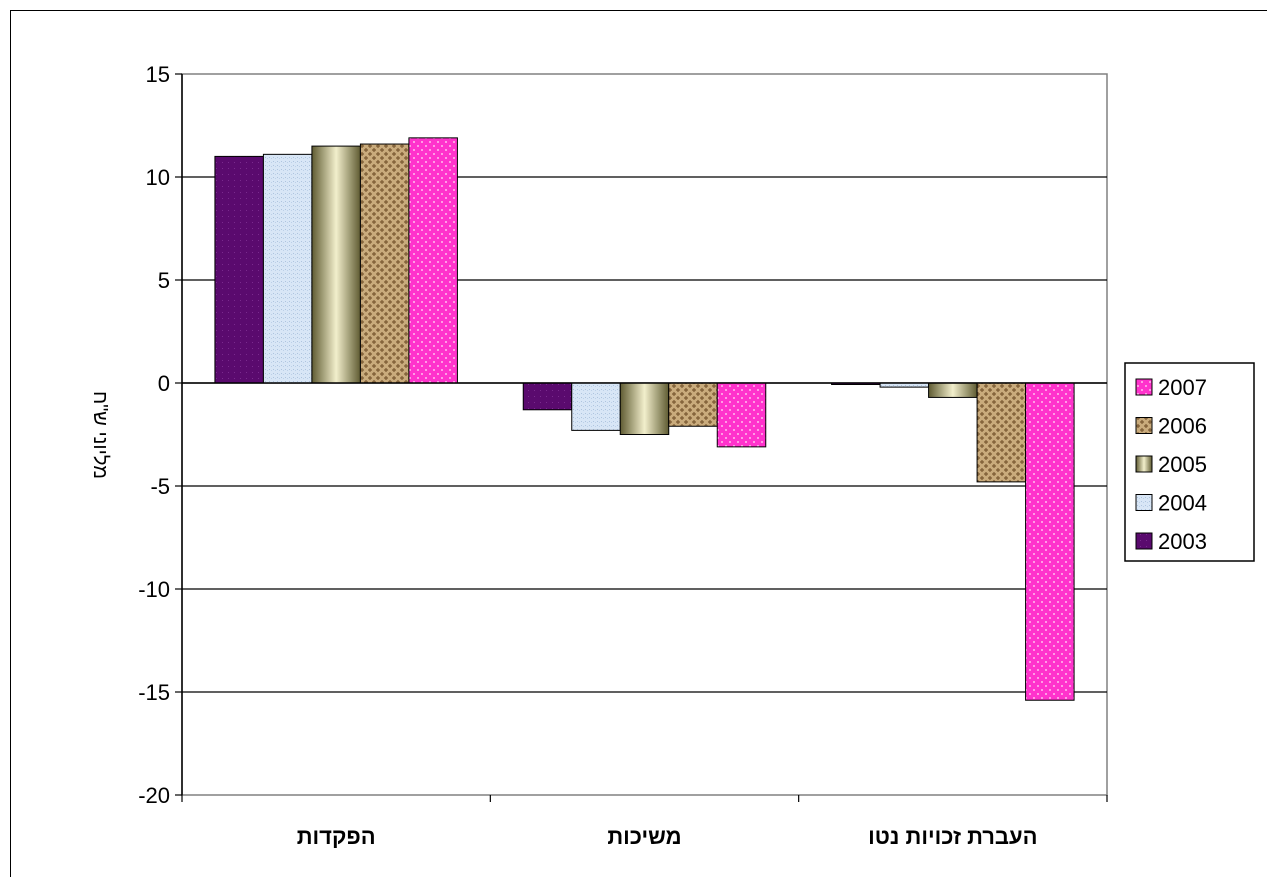 The height and width of the screenshot is (877, 1267). Describe the element at coordinates (154, 435) in the screenshot. I see `y-tick-labels: 15 10 5 0 -5 -10 -15 -20` at that location.